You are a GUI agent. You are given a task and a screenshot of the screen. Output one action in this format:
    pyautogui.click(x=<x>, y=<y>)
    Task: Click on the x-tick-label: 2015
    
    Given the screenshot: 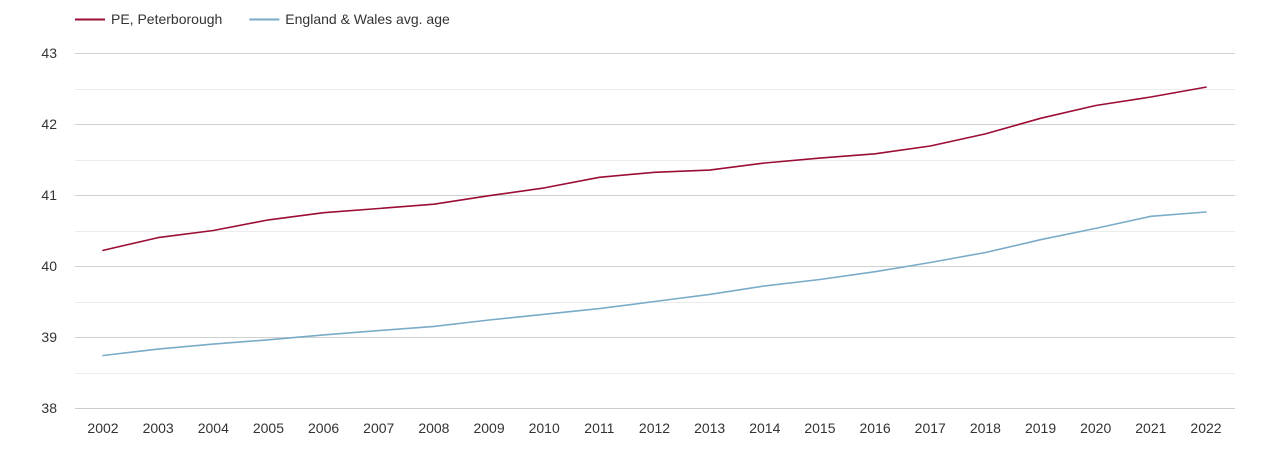 What is the action you would take?
    pyautogui.click(x=819, y=428)
    